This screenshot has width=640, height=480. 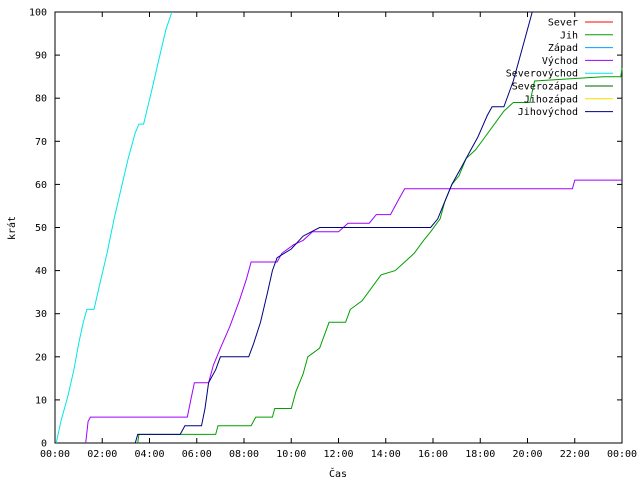 I want to click on y-axis-label: krát, so click(x=12, y=228).